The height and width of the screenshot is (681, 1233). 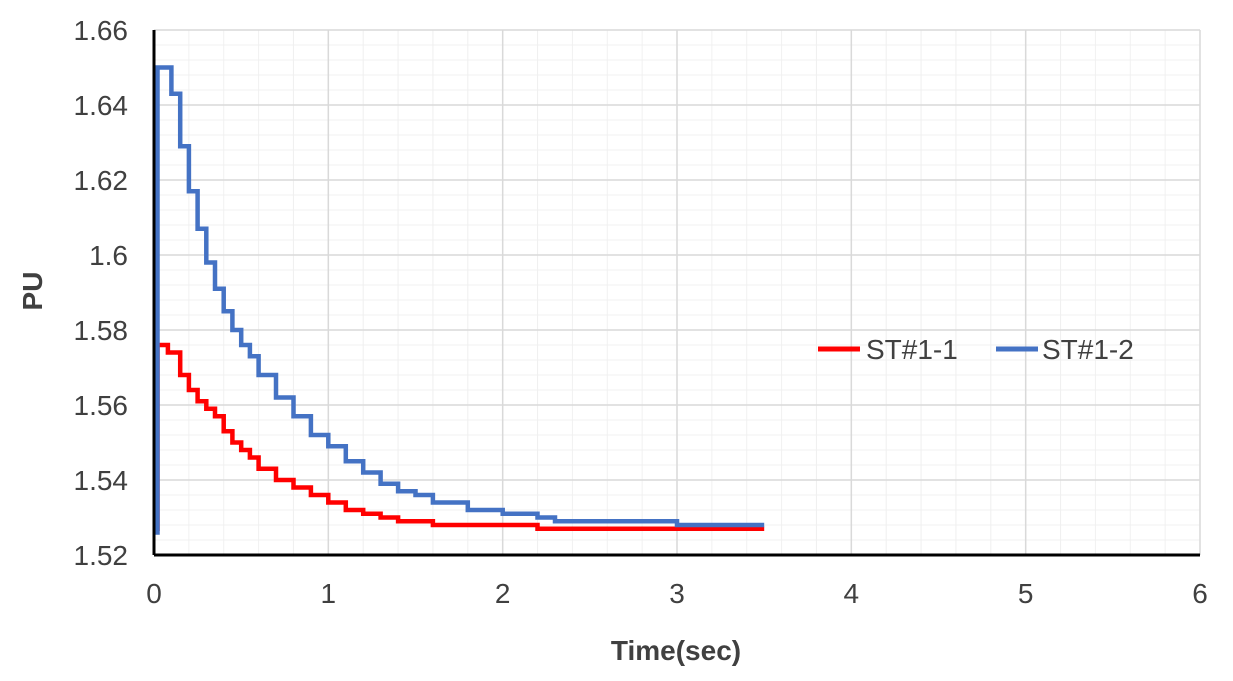 I want to click on y-tick-label: 1.62, so click(x=101, y=180).